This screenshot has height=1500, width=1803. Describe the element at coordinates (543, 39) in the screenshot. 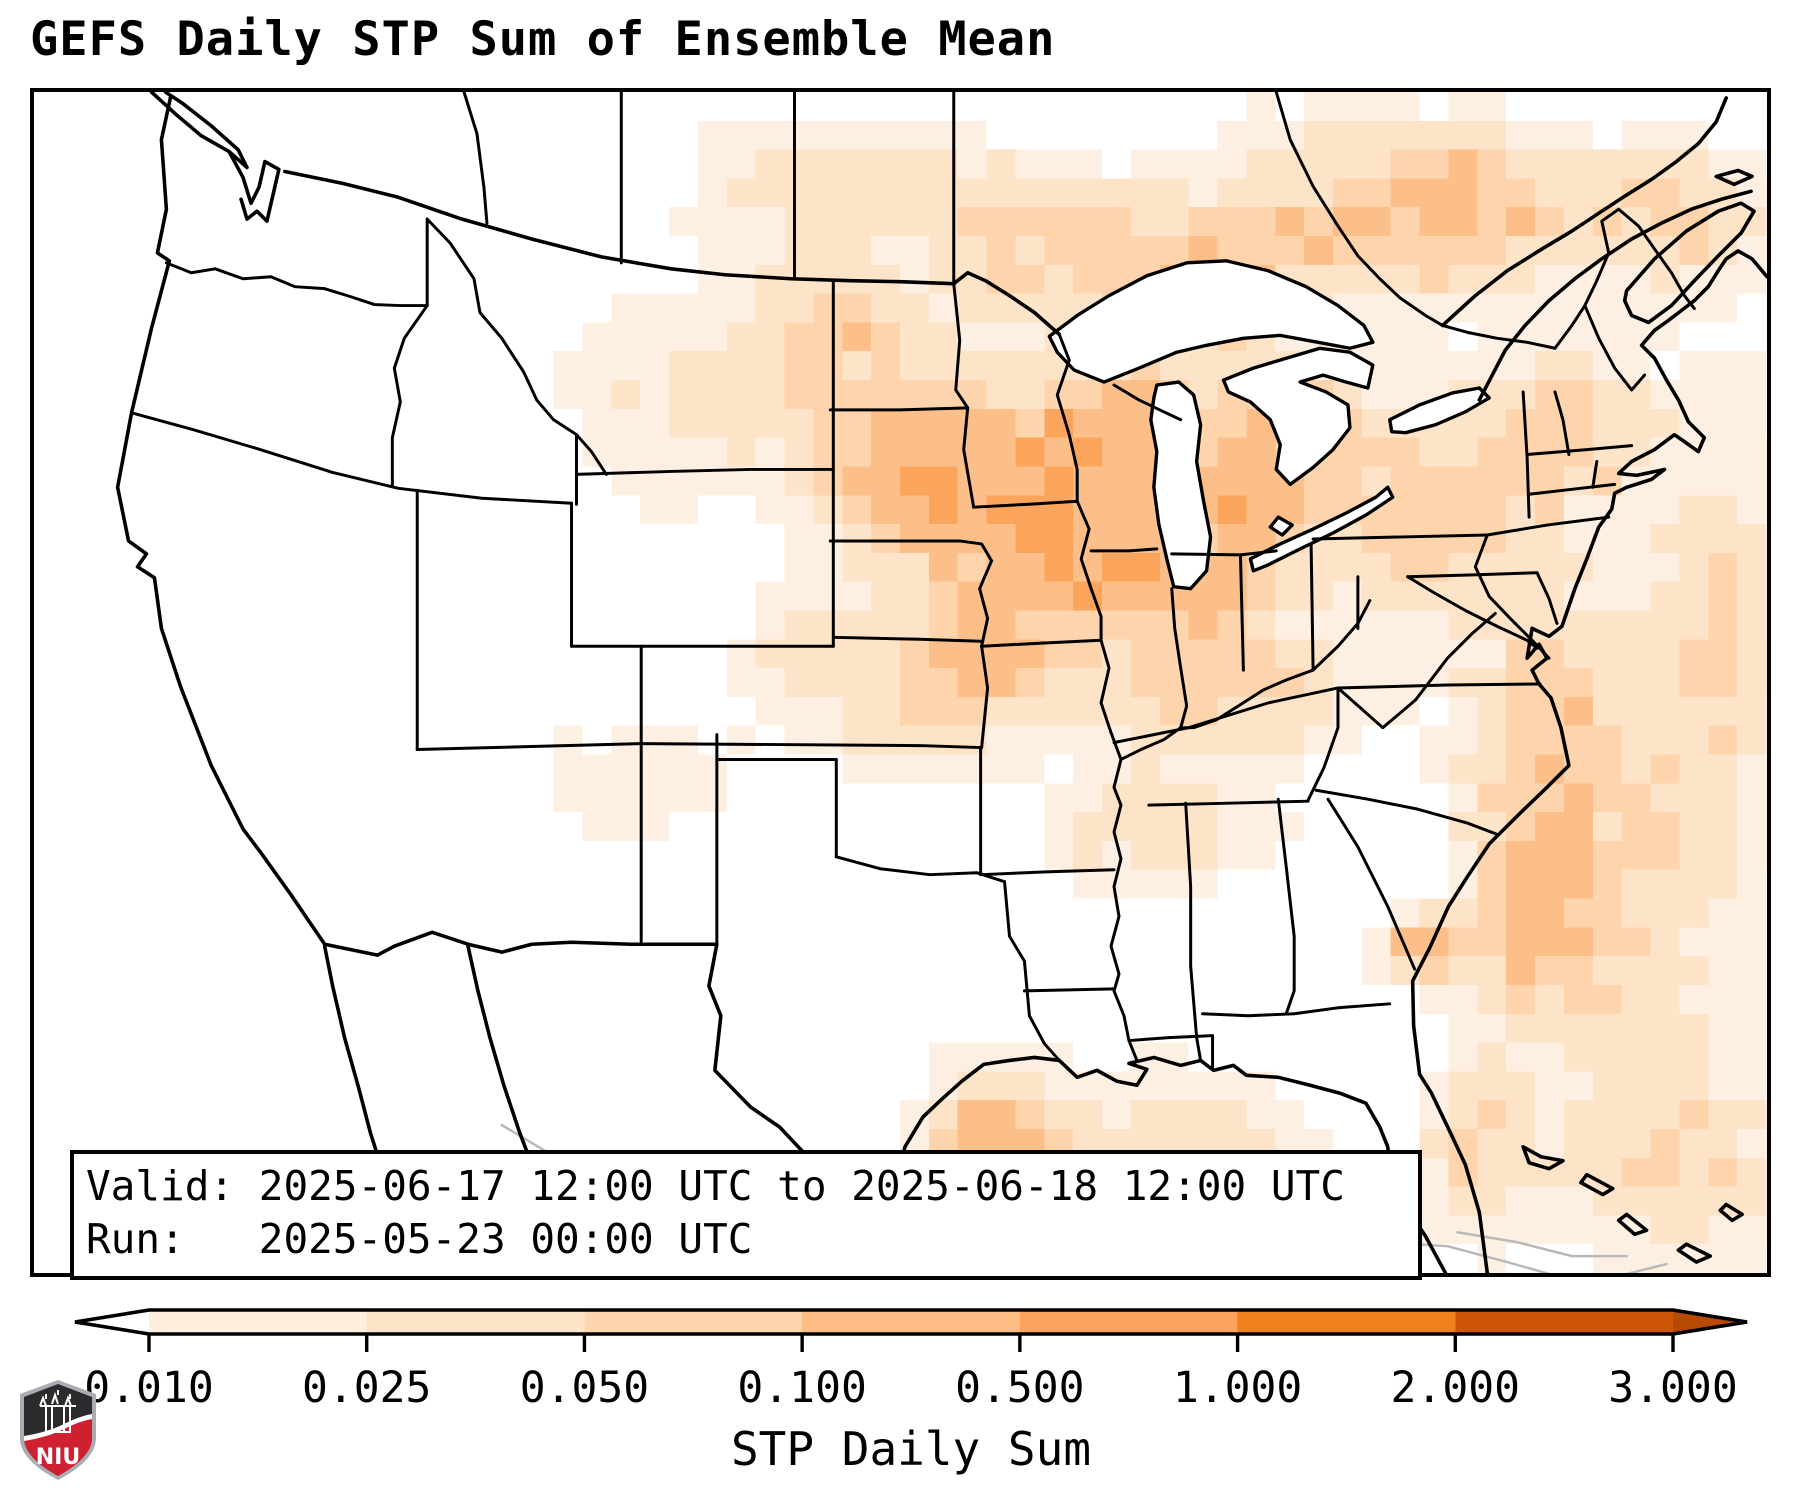

I see `figure-title: GEFS Daily STP Sum of Ensemble Mean` at that location.